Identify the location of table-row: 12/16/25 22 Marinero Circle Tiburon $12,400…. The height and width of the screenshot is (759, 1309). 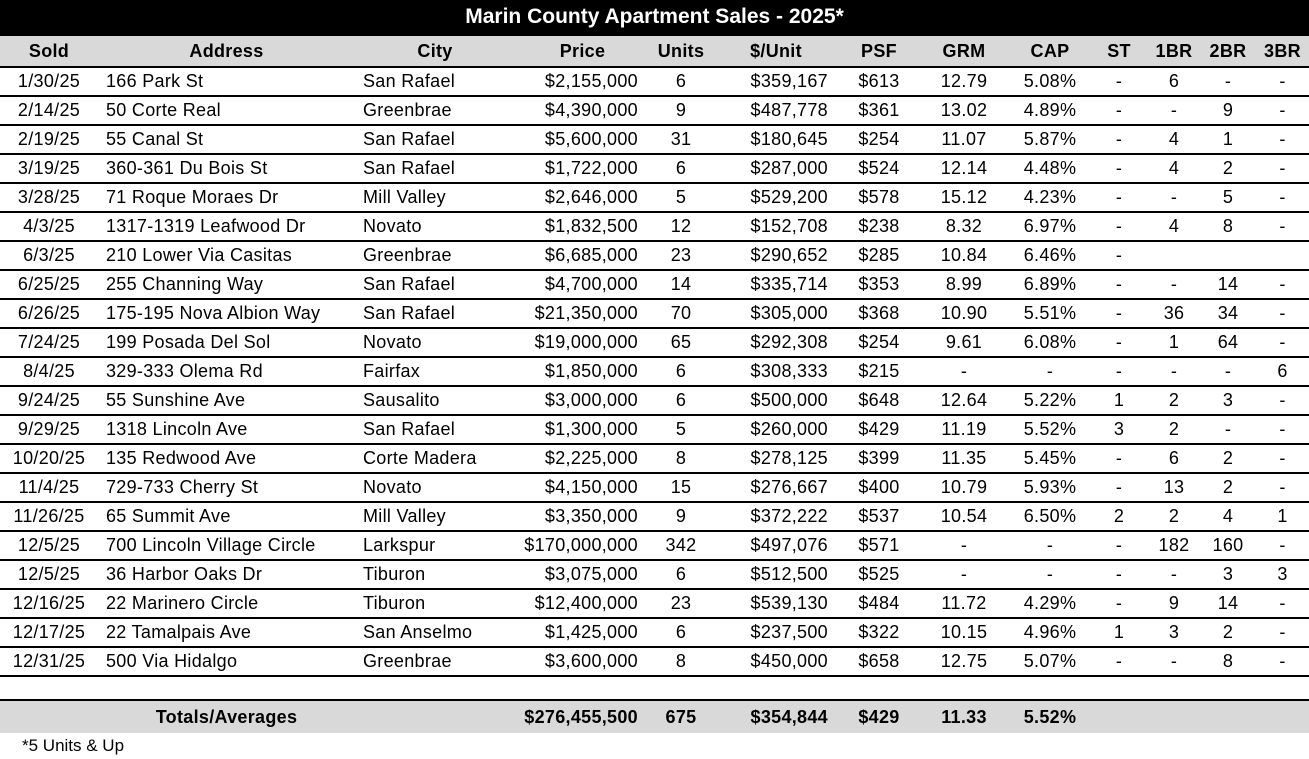
(654, 604).